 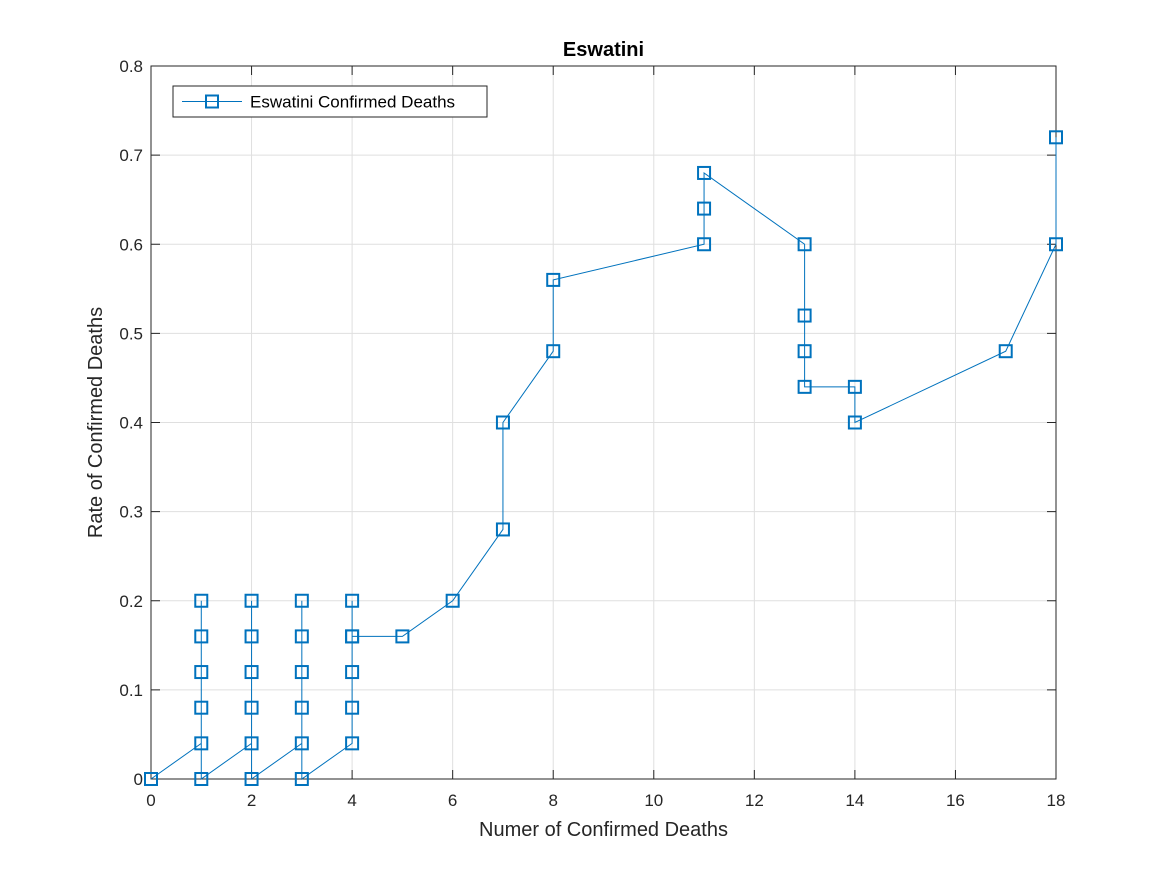 I want to click on y-tick-labels: 0 0.1 0.2 0.3 0.4 0.5 0.6 0.7 0.8, so click(x=131, y=423).